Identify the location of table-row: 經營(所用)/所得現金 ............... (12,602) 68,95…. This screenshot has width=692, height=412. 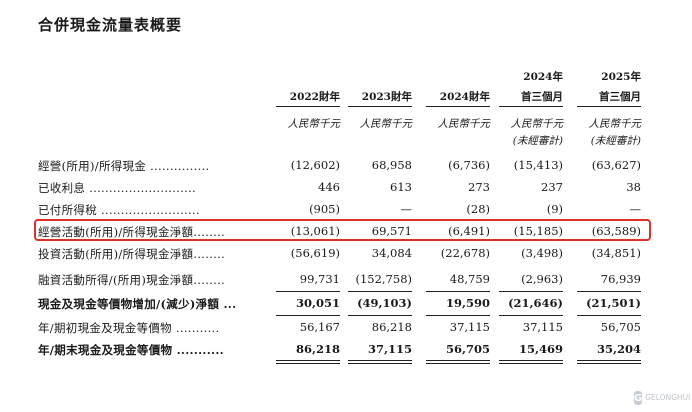
(343, 166).